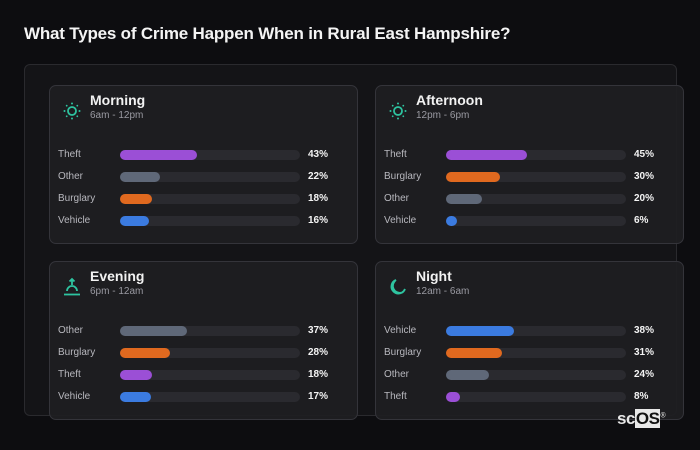 The height and width of the screenshot is (450, 700). I want to click on scos-logo: scOS®, so click(641, 419).